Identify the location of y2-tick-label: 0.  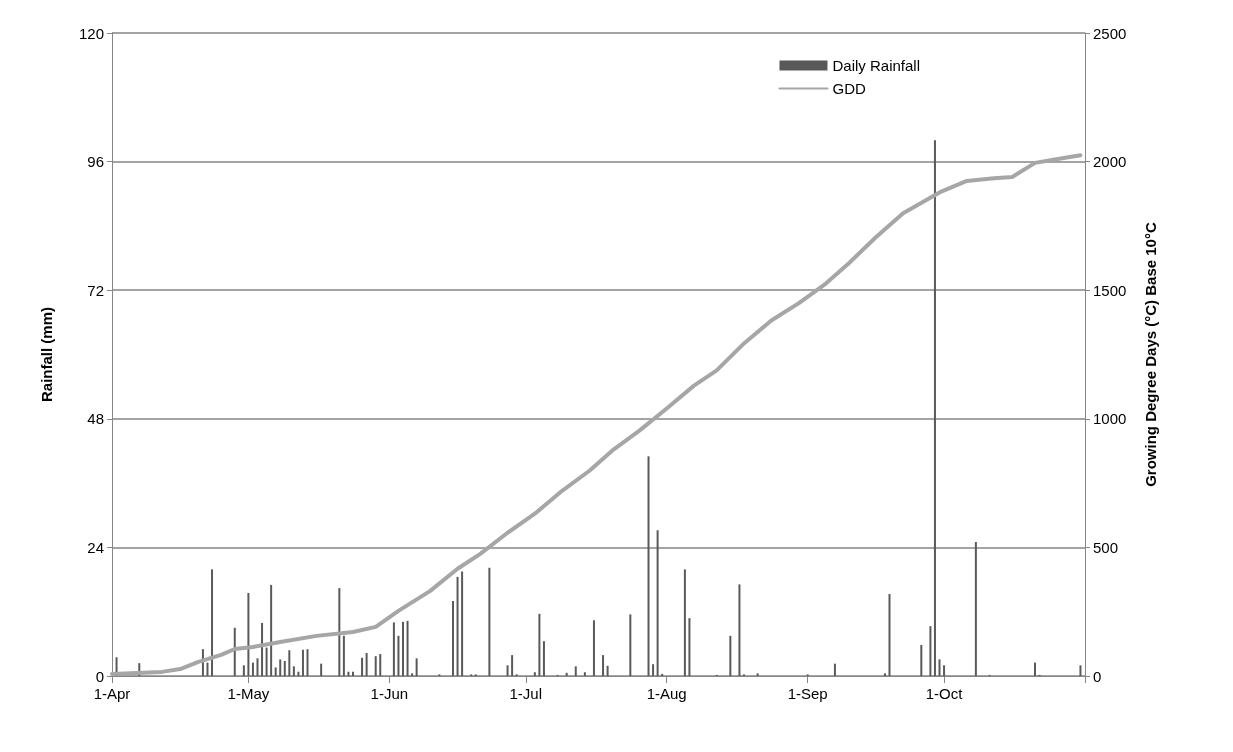
(1097, 676).